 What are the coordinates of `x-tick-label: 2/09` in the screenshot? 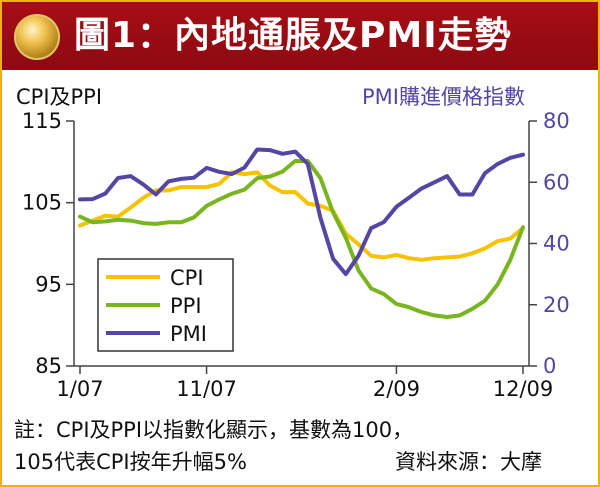 It's located at (396, 389).